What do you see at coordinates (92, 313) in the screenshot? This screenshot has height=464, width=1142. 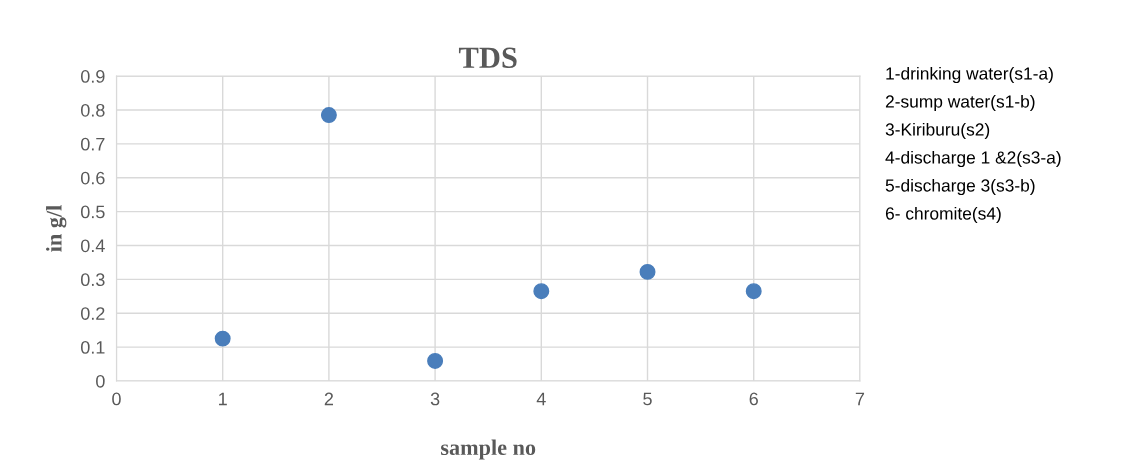 I see `y-tick-label: 0.2` at bounding box center [92, 313].